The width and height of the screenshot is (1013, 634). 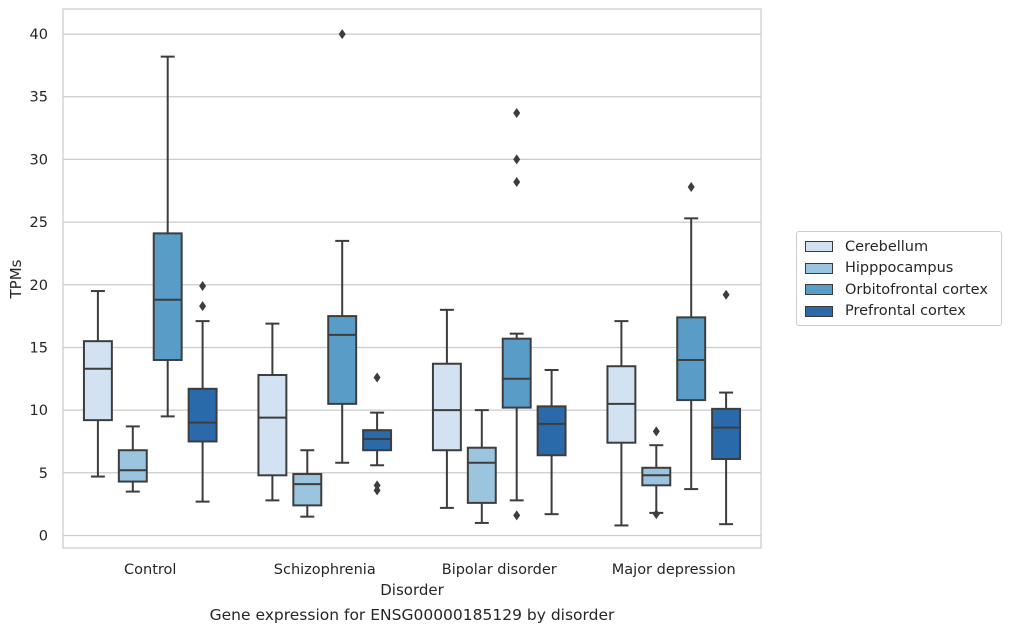 I want to click on legend-item-orbitofrontal: Orbitofrontal cortex, so click(x=899, y=290).